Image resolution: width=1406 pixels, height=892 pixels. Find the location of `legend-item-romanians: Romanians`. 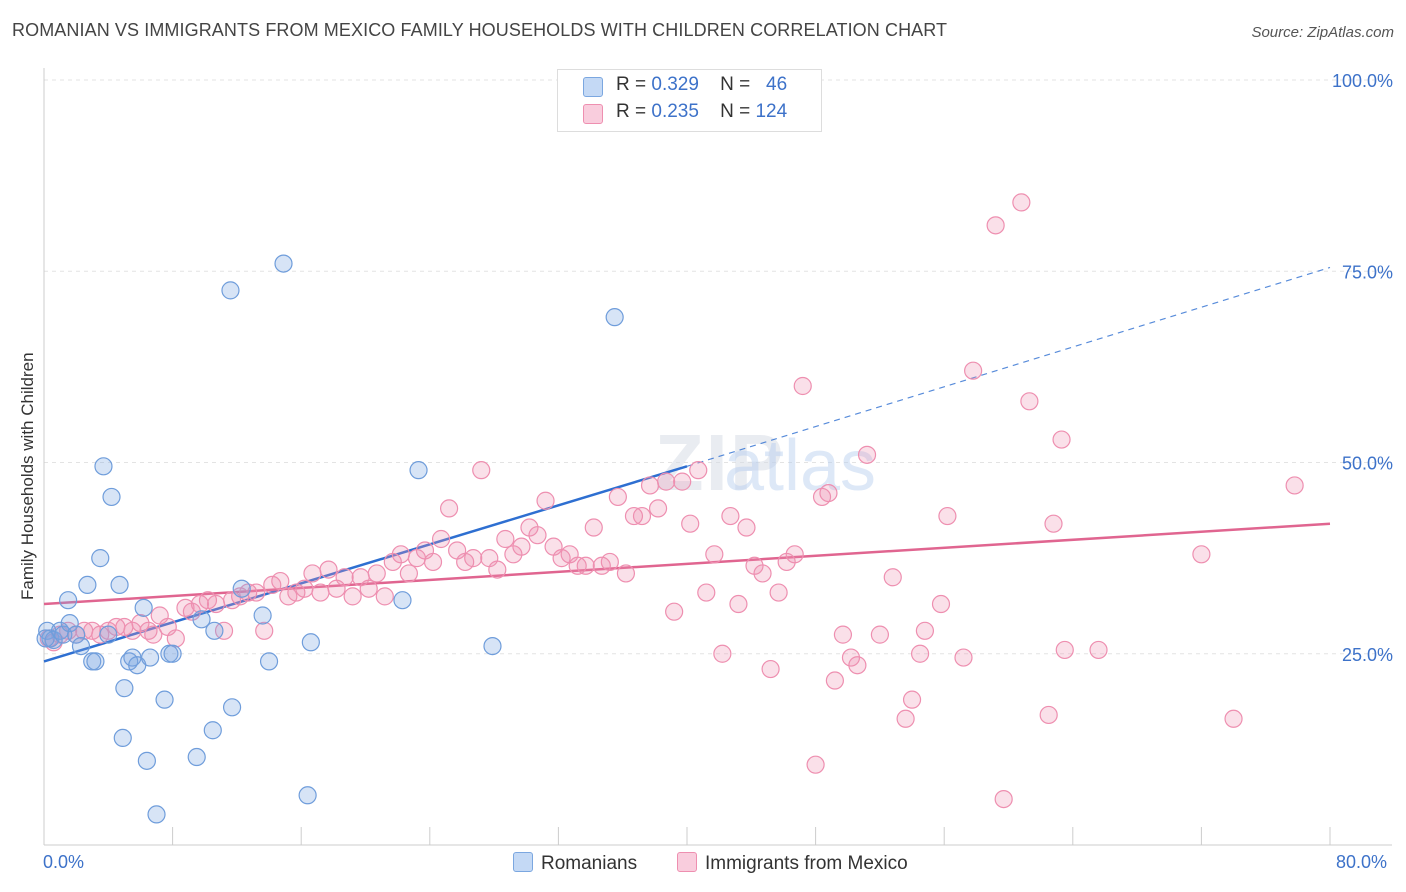

legend-item-romanians: Romanians is located at coordinates (575, 863).